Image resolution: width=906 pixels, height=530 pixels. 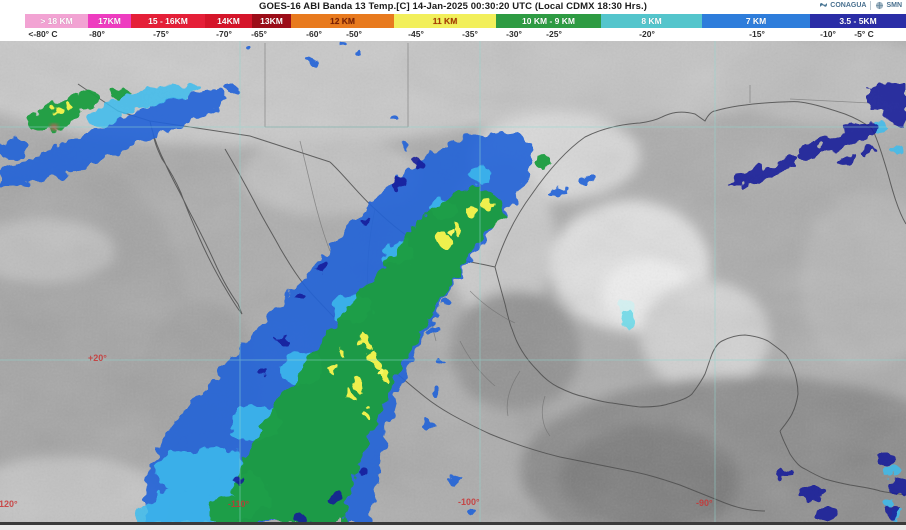 I want to click on temperature-label: -25°, so click(x=554, y=34).